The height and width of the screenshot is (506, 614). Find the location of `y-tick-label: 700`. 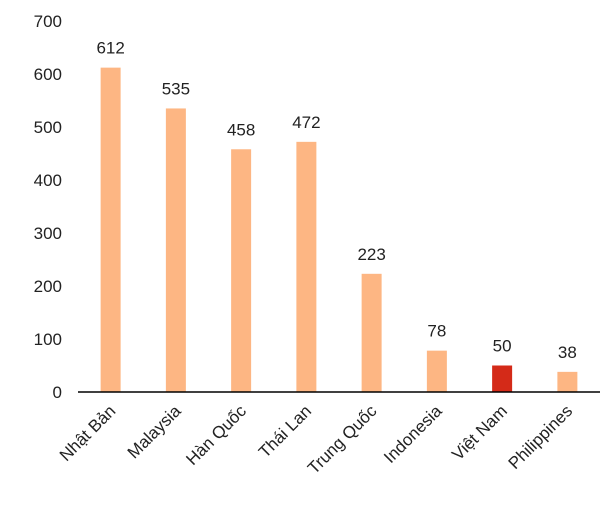

y-tick-label: 700 is located at coordinates (48, 21).